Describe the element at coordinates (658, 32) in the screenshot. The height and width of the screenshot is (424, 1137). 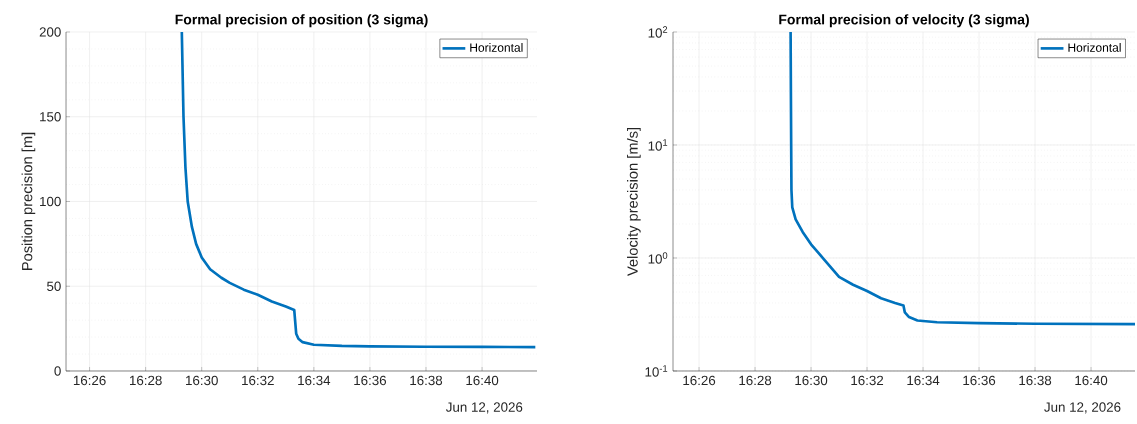
I see `y-tick-label: 10$^{2}$` at that location.